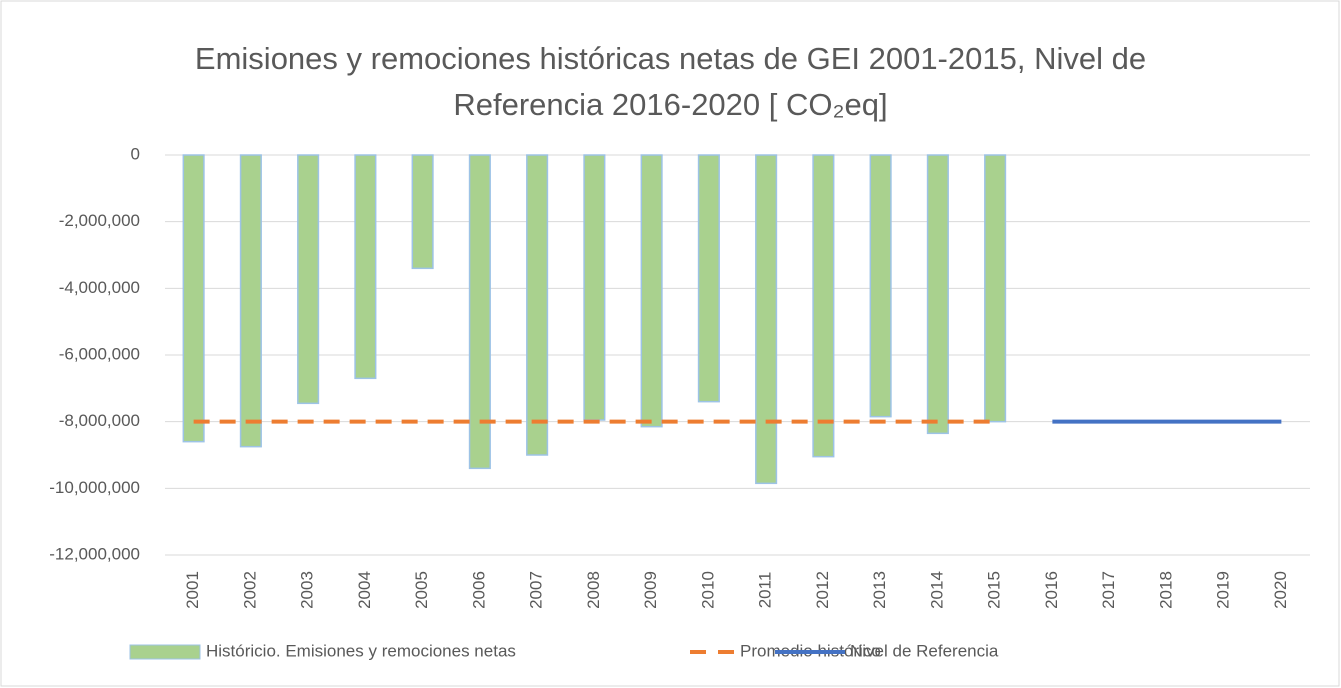 Image resolution: width=1341 pixels, height=688 pixels. I want to click on x-tick-label: 2003, so click(307, 590).